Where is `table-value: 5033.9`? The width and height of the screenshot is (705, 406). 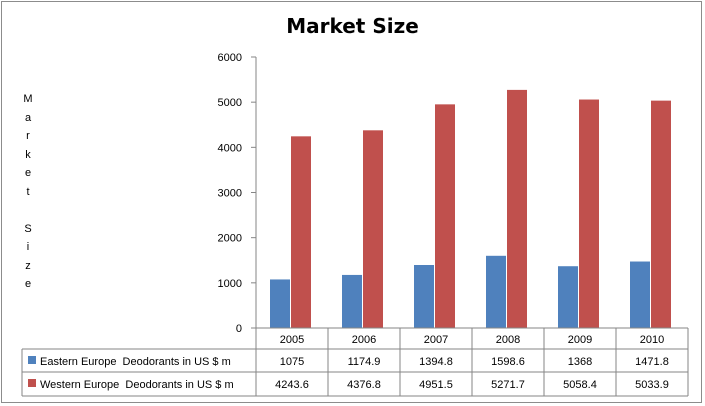 table-value: 5033.9 is located at coordinates (652, 385).